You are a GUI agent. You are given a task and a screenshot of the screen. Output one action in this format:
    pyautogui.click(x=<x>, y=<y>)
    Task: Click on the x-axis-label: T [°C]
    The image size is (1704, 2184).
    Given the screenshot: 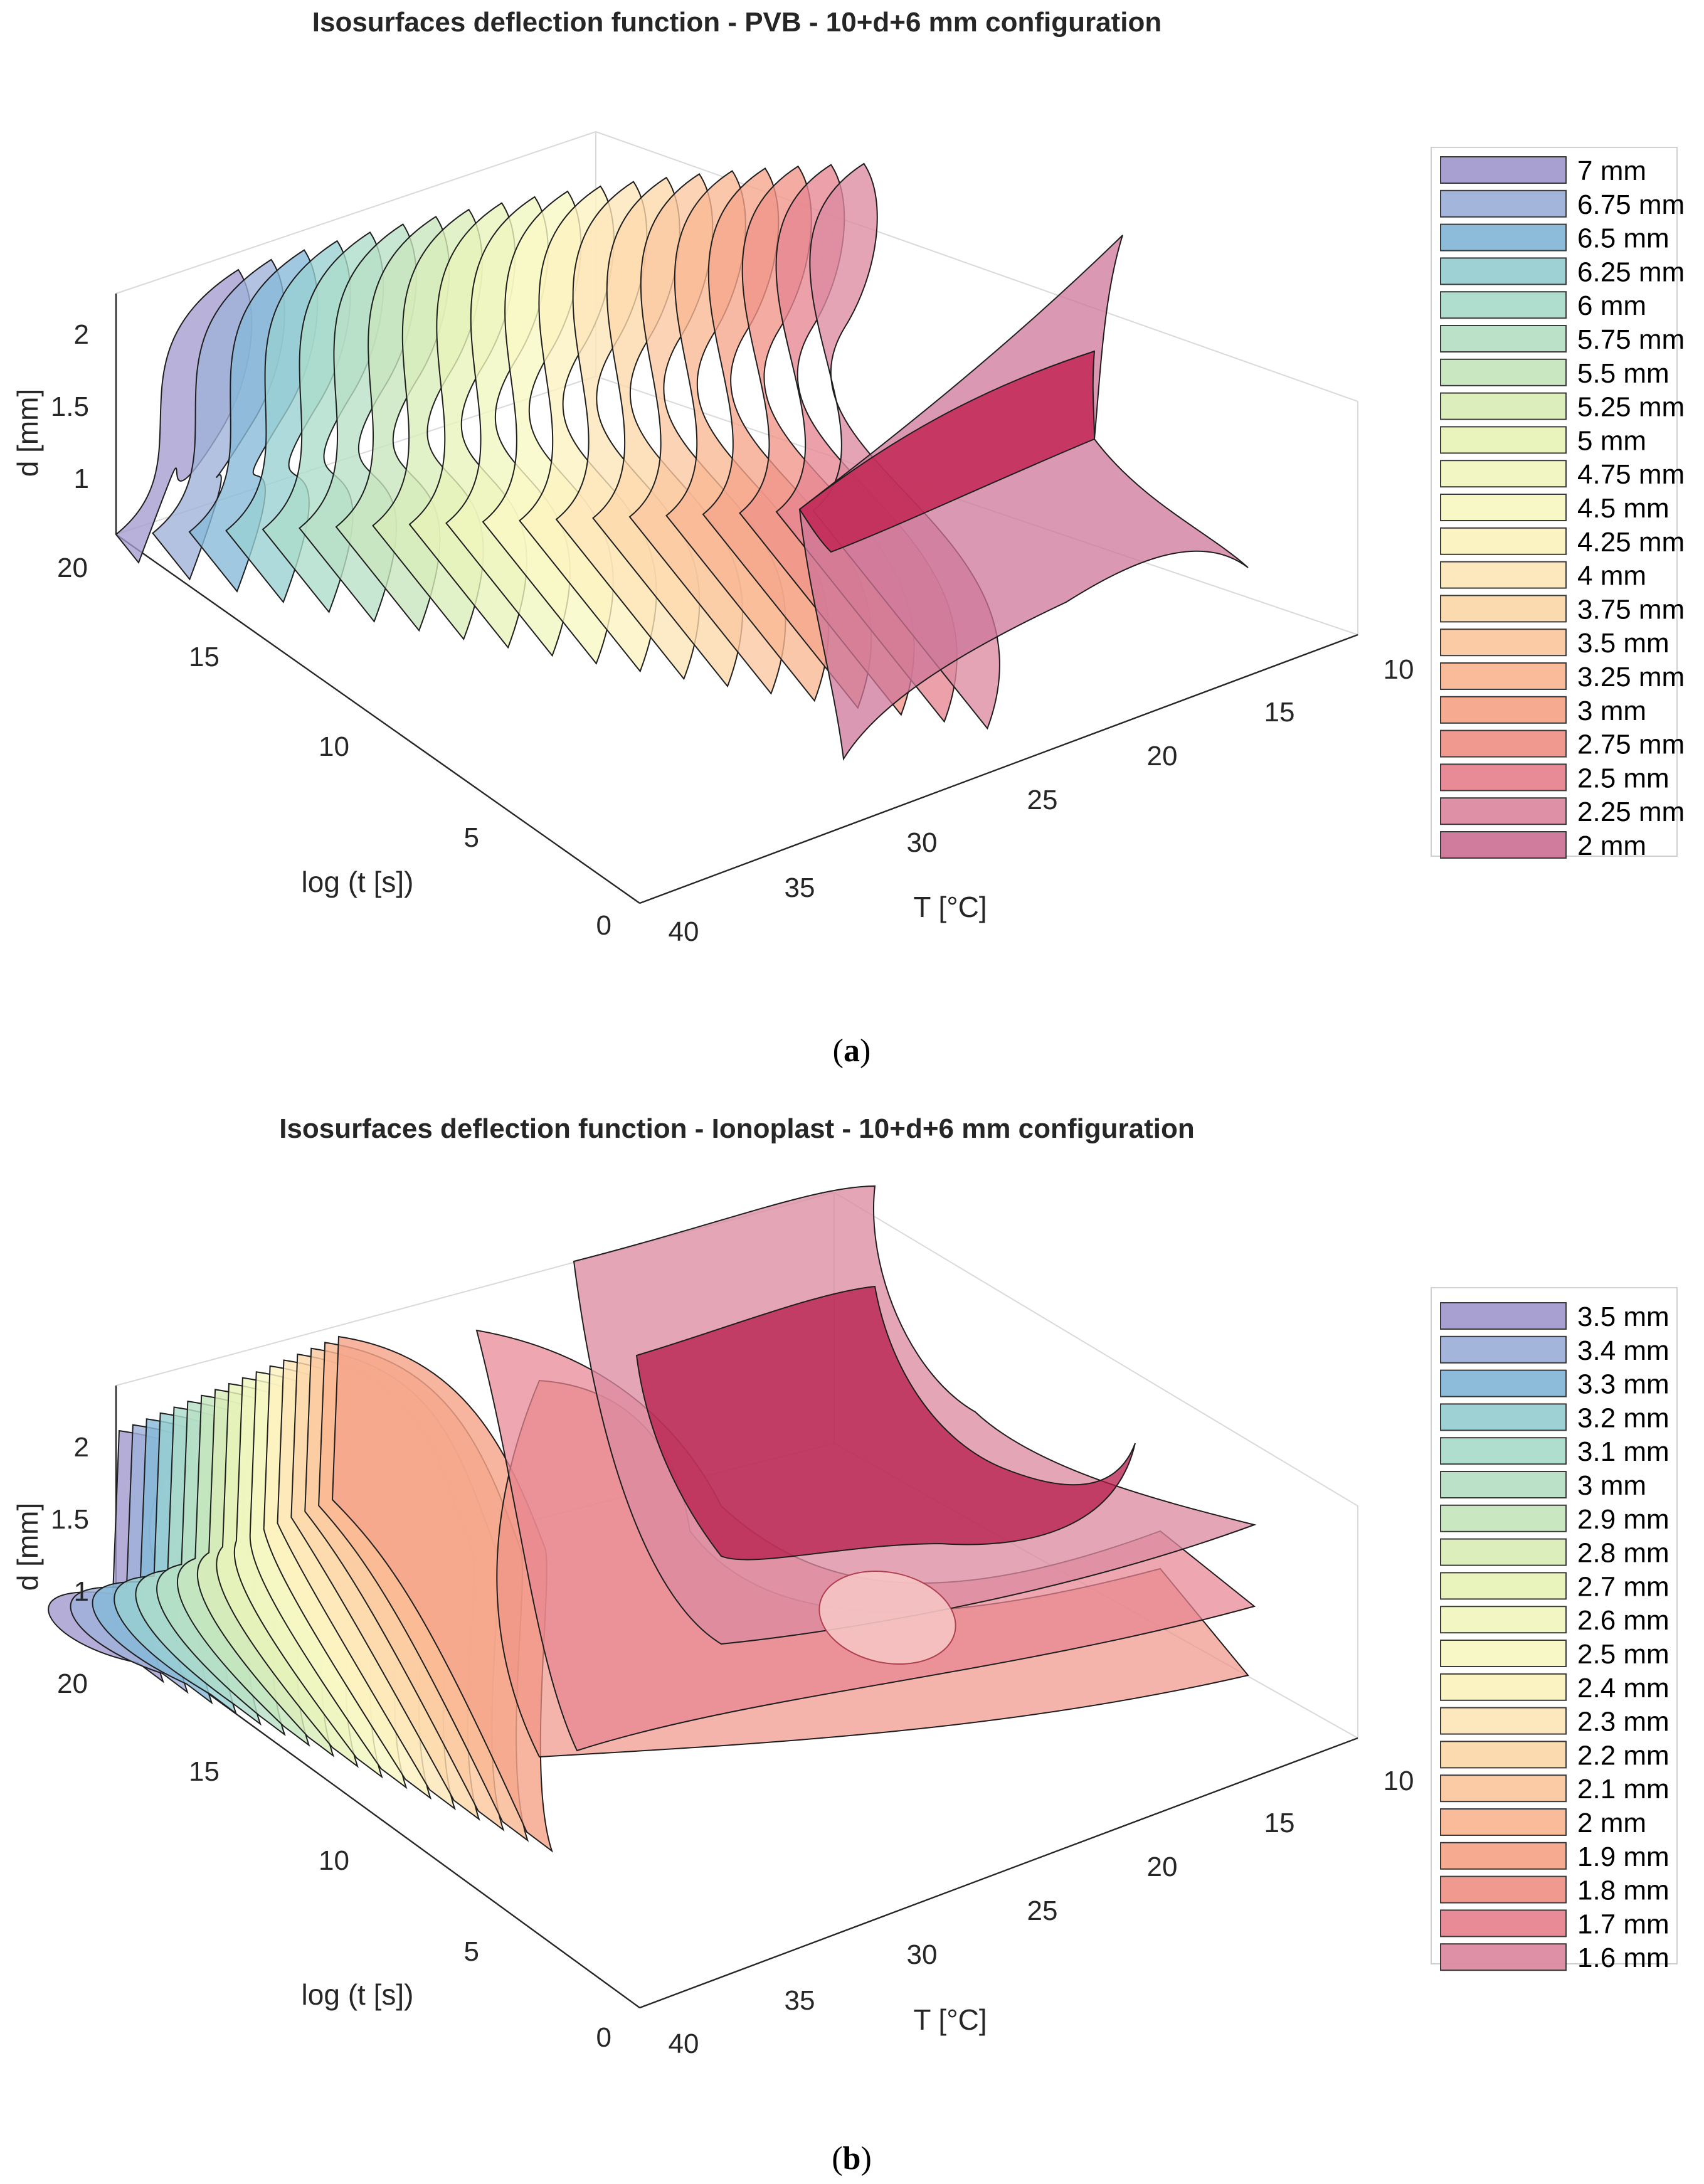 What is the action you would take?
    pyautogui.click(x=950, y=2020)
    